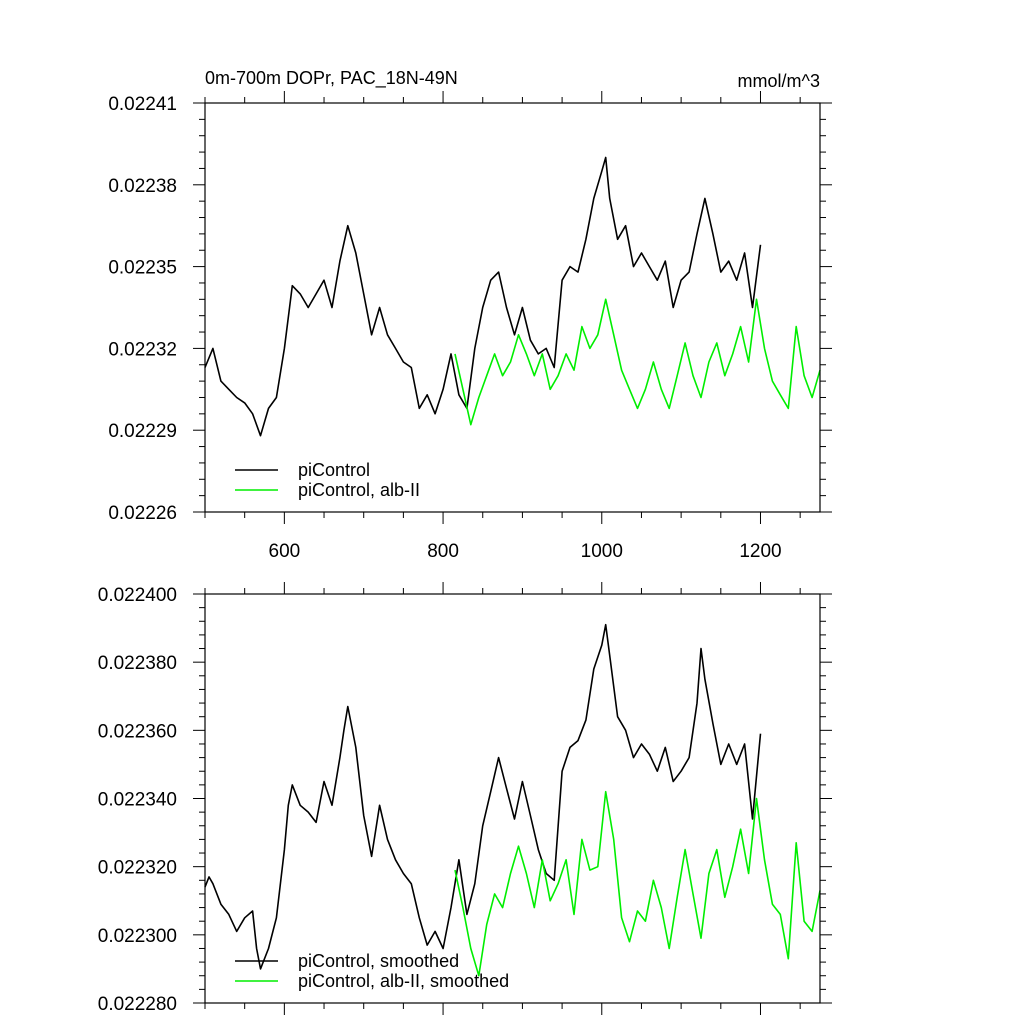  I want to click on legend-label-1: piControl, alb-II, so click(359, 490).